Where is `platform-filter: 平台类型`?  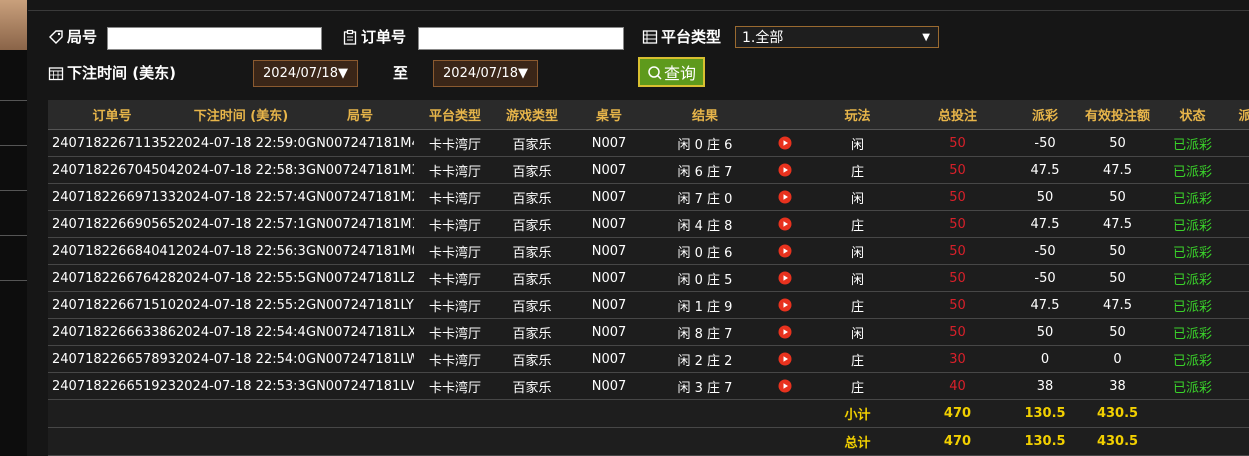 platform-filter: 平台类型 is located at coordinates (681, 36).